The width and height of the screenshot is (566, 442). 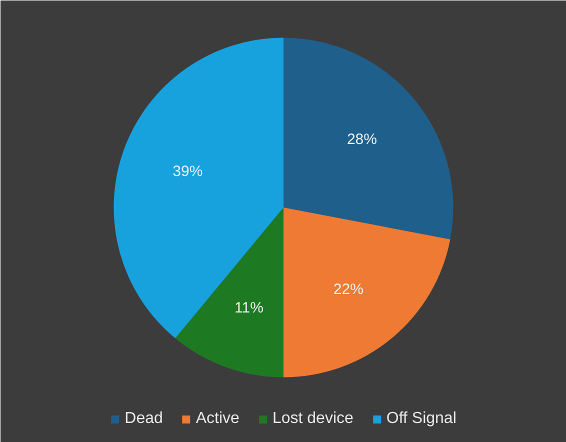 I want to click on data-label: 28%, so click(x=361, y=139).